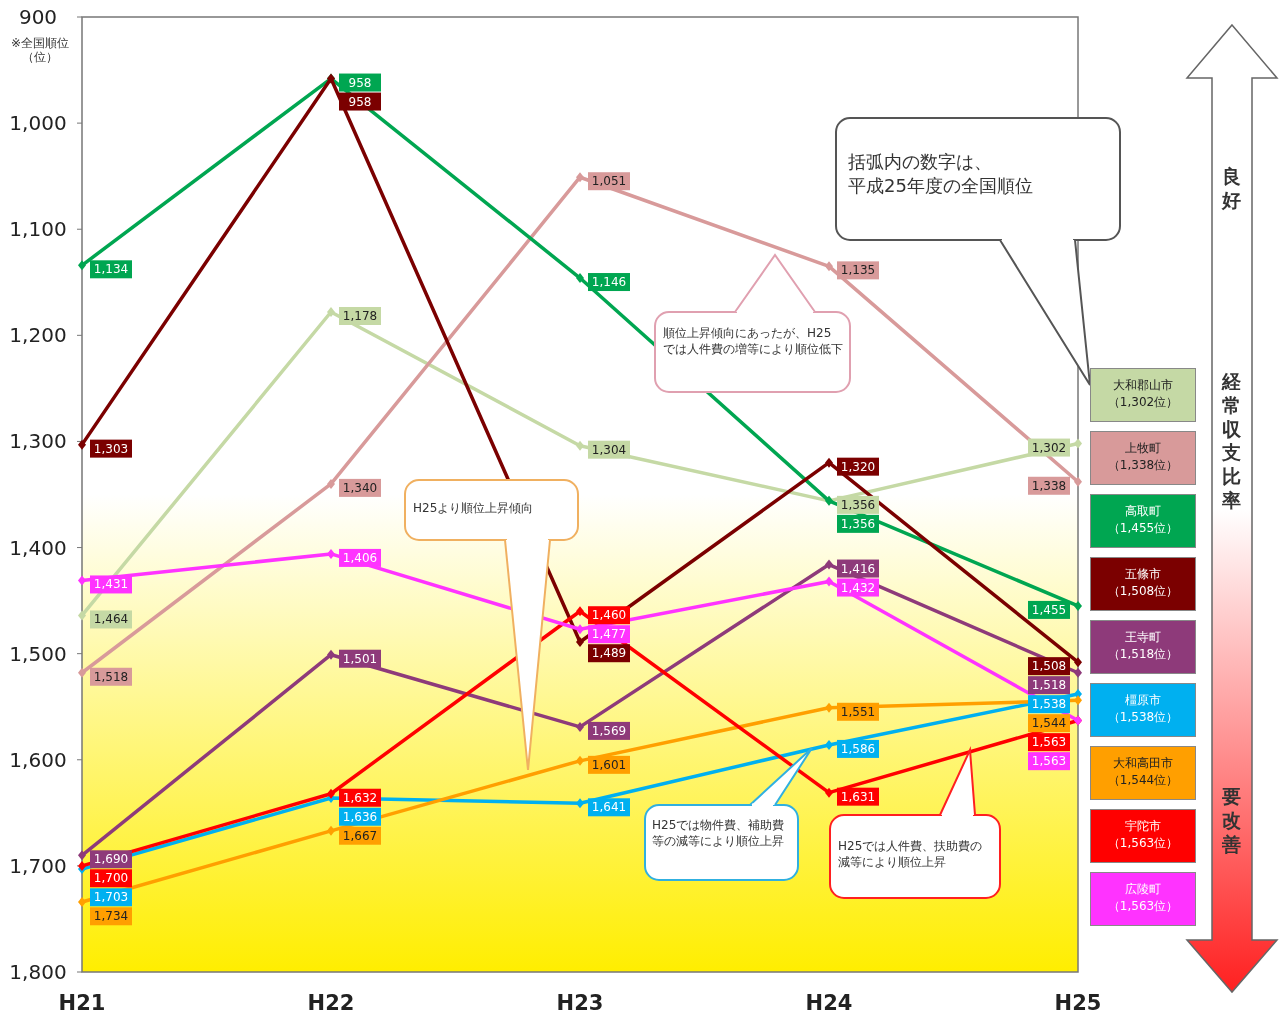  Describe the element at coordinates (331, 1003) in the screenshot. I see `x-tick-label: H22` at that location.